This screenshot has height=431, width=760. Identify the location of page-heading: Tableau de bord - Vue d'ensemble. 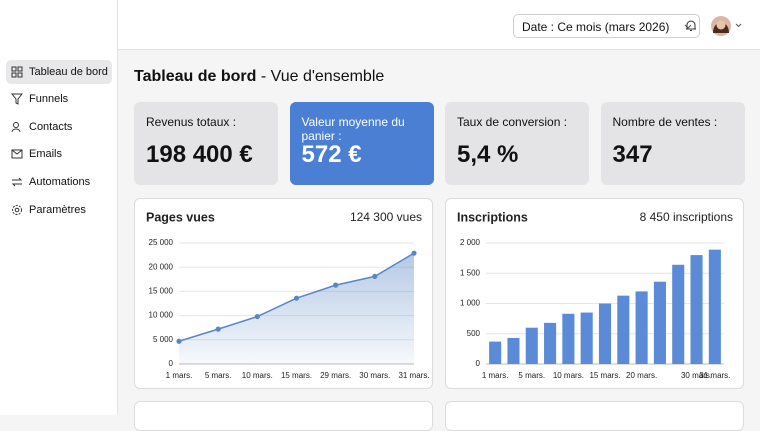
(259, 77).